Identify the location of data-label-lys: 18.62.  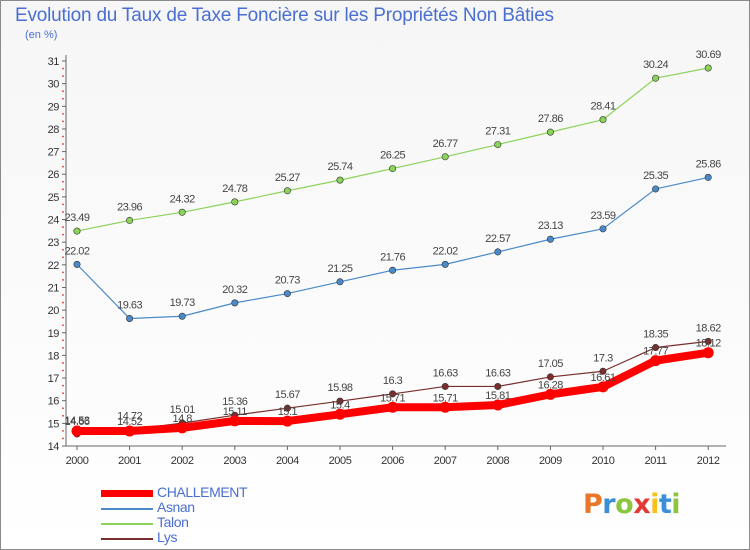
(708, 328).